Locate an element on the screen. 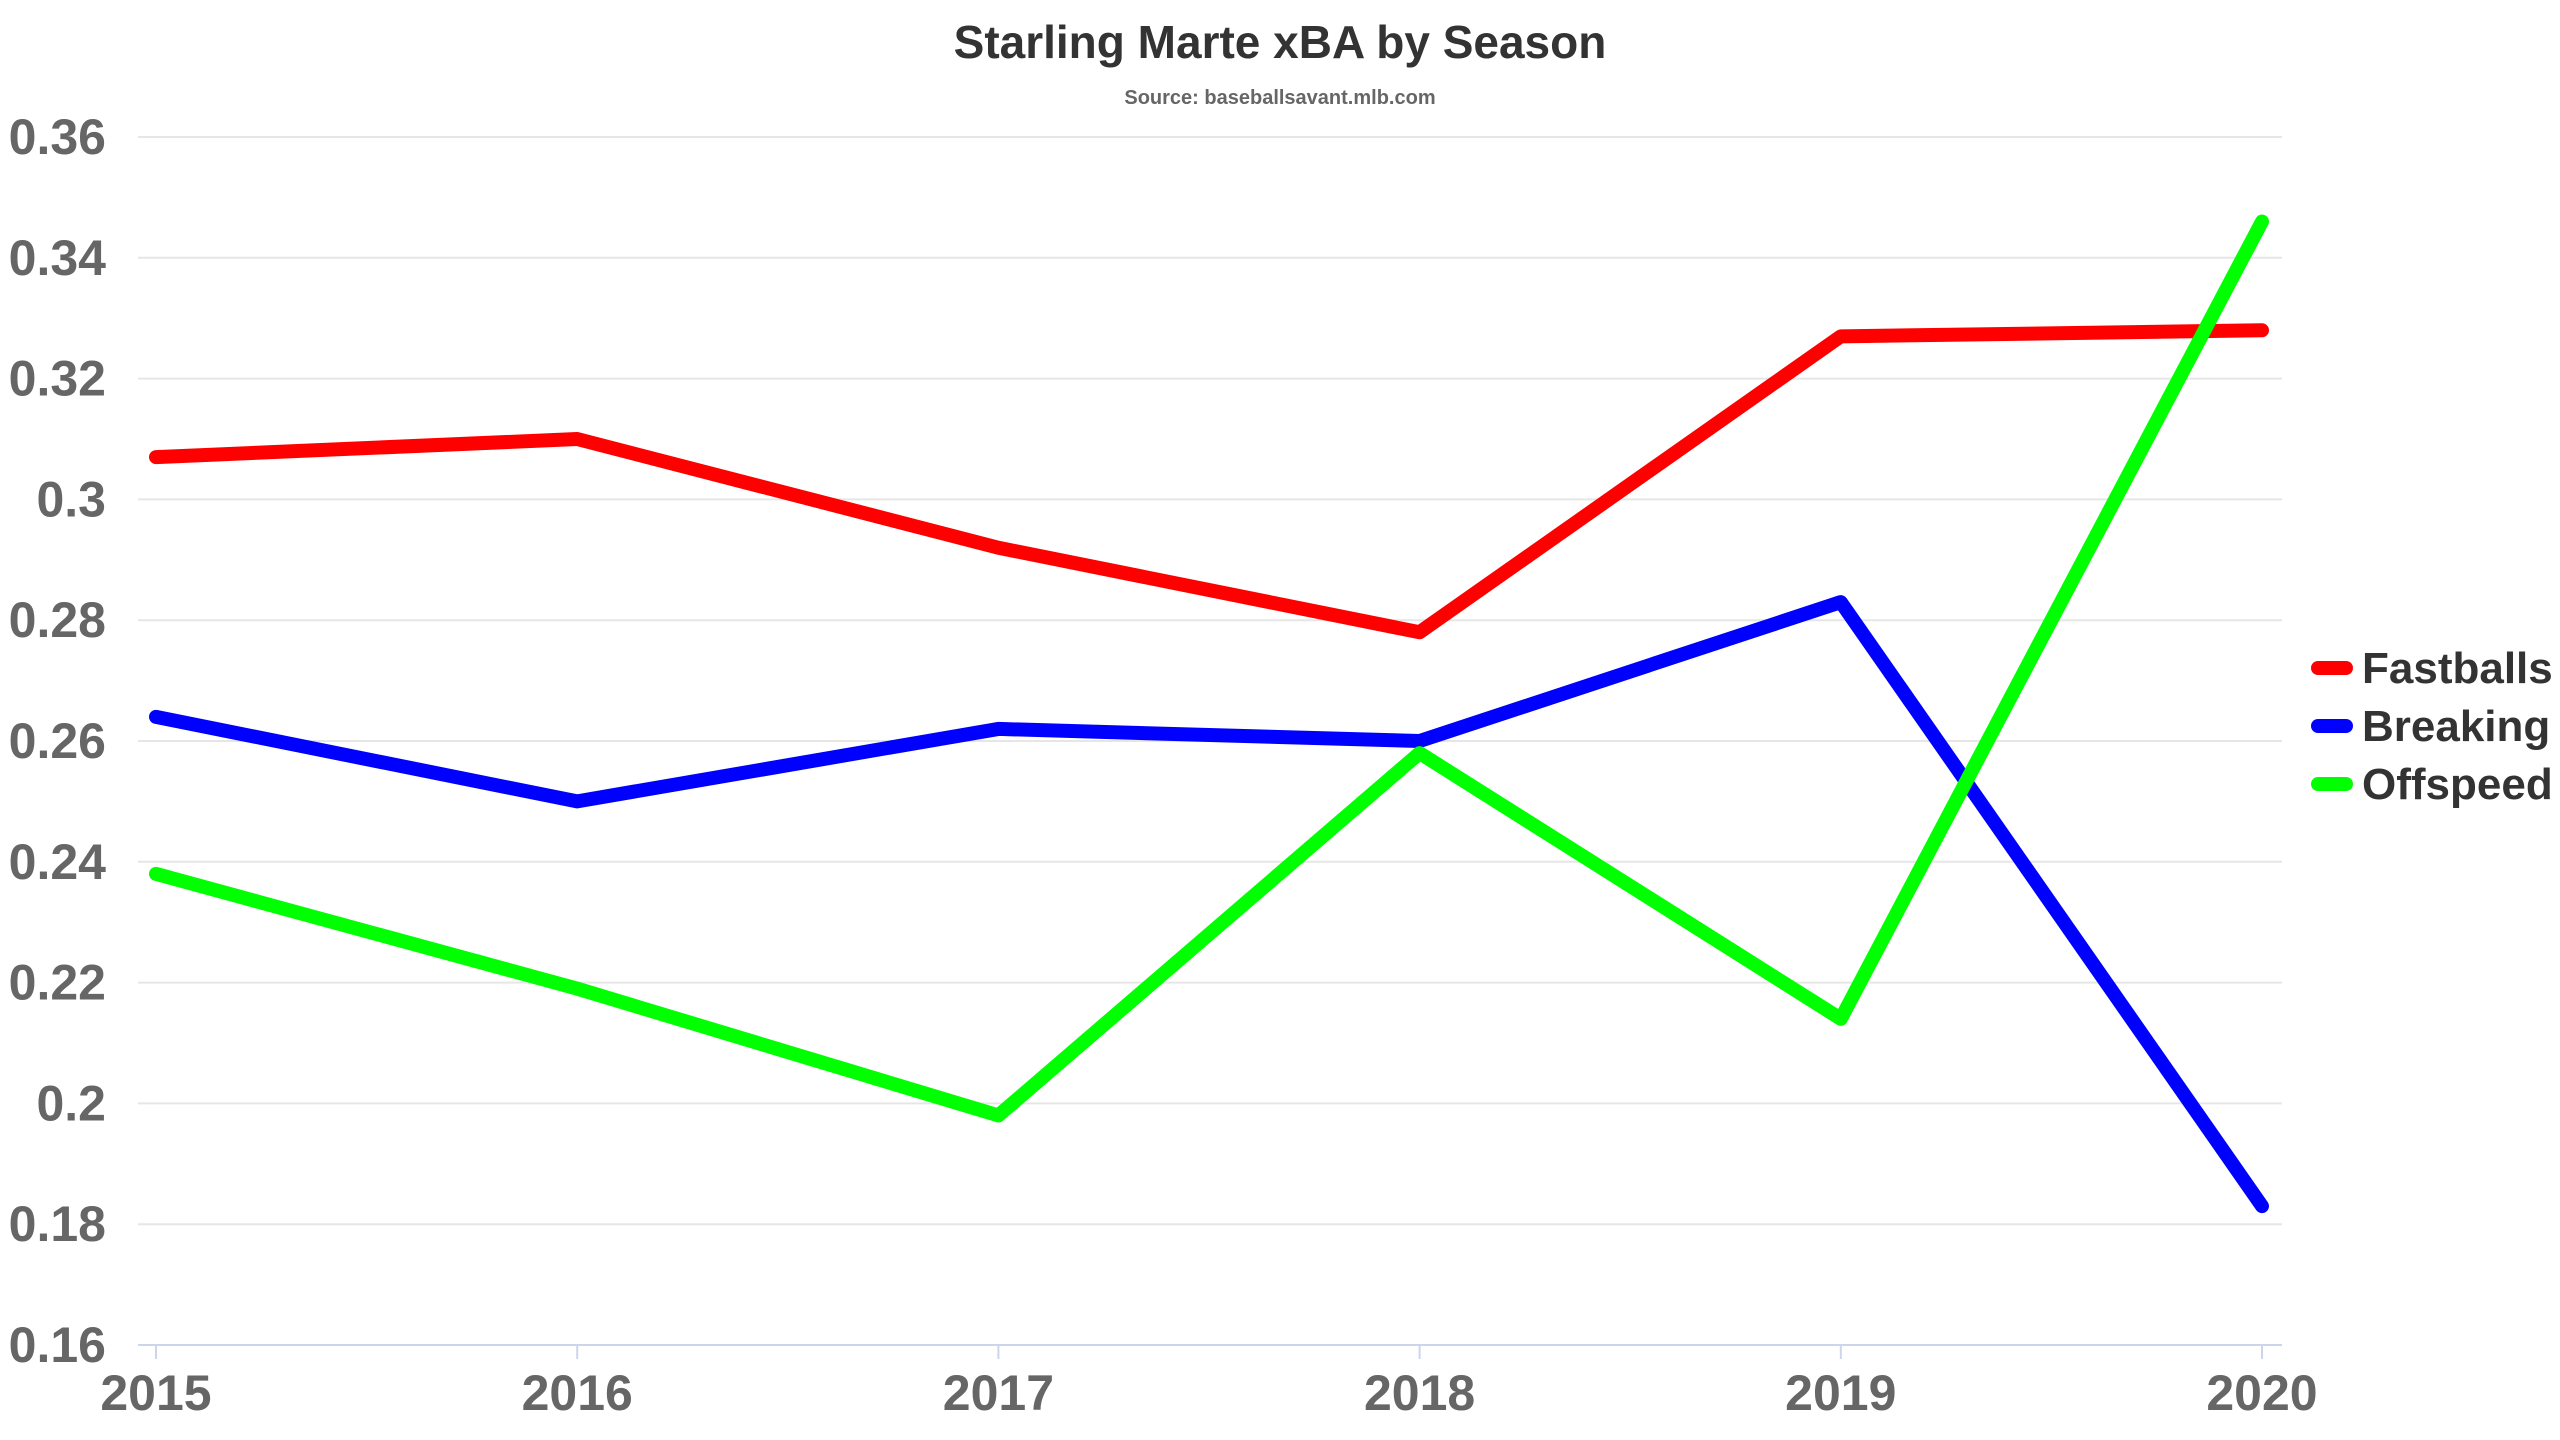 Image resolution: width=2560 pixels, height=1440 pixels. y-tick-label: 0.16 is located at coordinates (57, 1345).